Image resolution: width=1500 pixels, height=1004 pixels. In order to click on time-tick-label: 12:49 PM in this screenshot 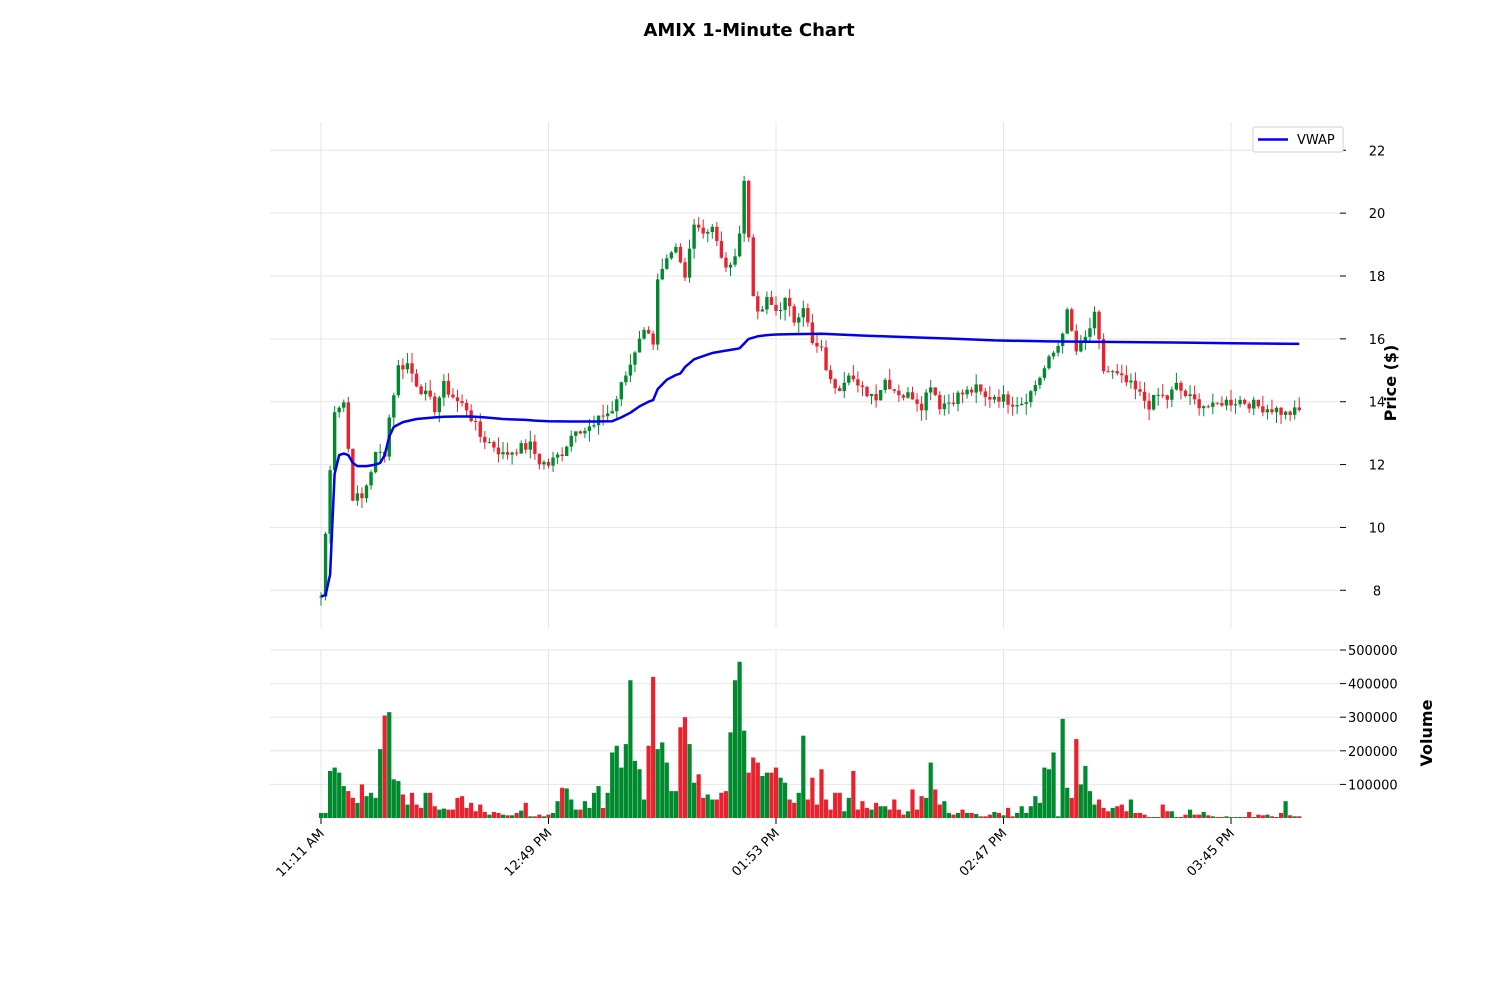, I will do `click(528, 852)`.